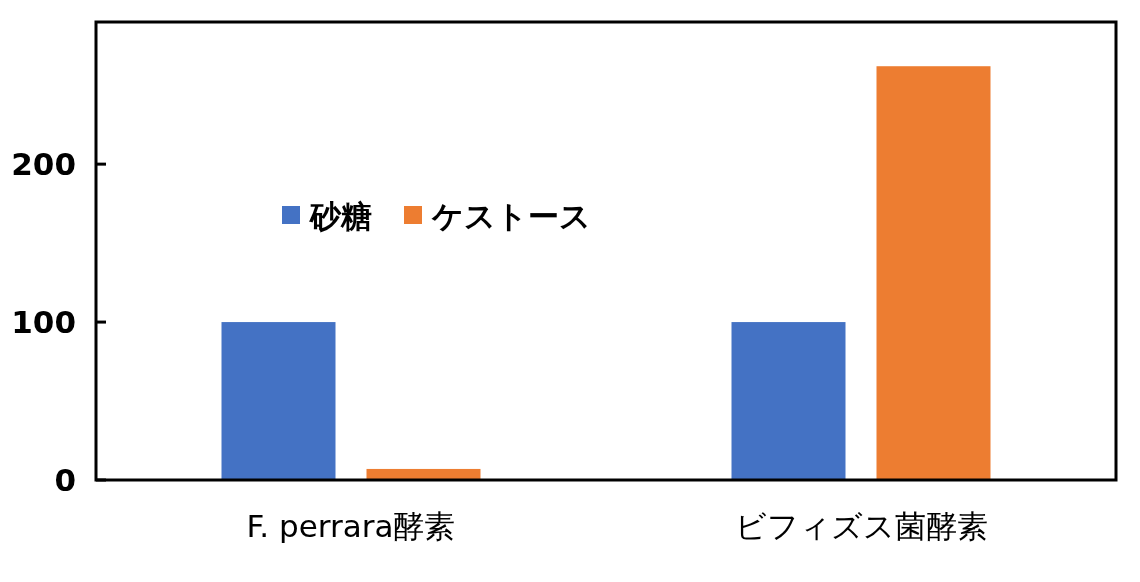 Image resolution: width=1140 pixels, height=582 pixels. I want to click on x-tick-label: F. perrara酵素, so click(351, 526).